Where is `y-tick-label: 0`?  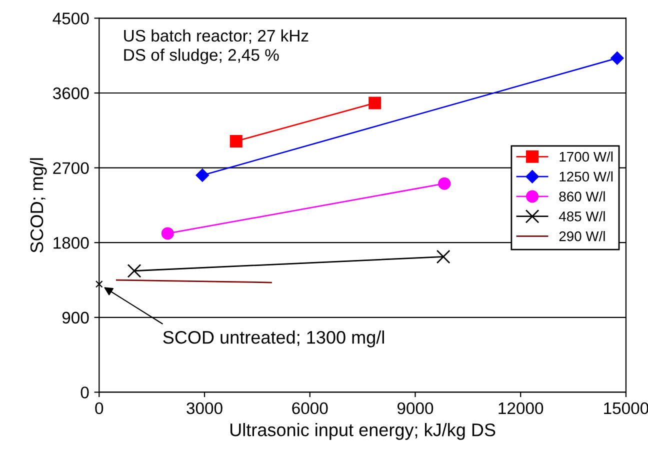 y-tick-label: 0 is located at coordinates (84, 392).